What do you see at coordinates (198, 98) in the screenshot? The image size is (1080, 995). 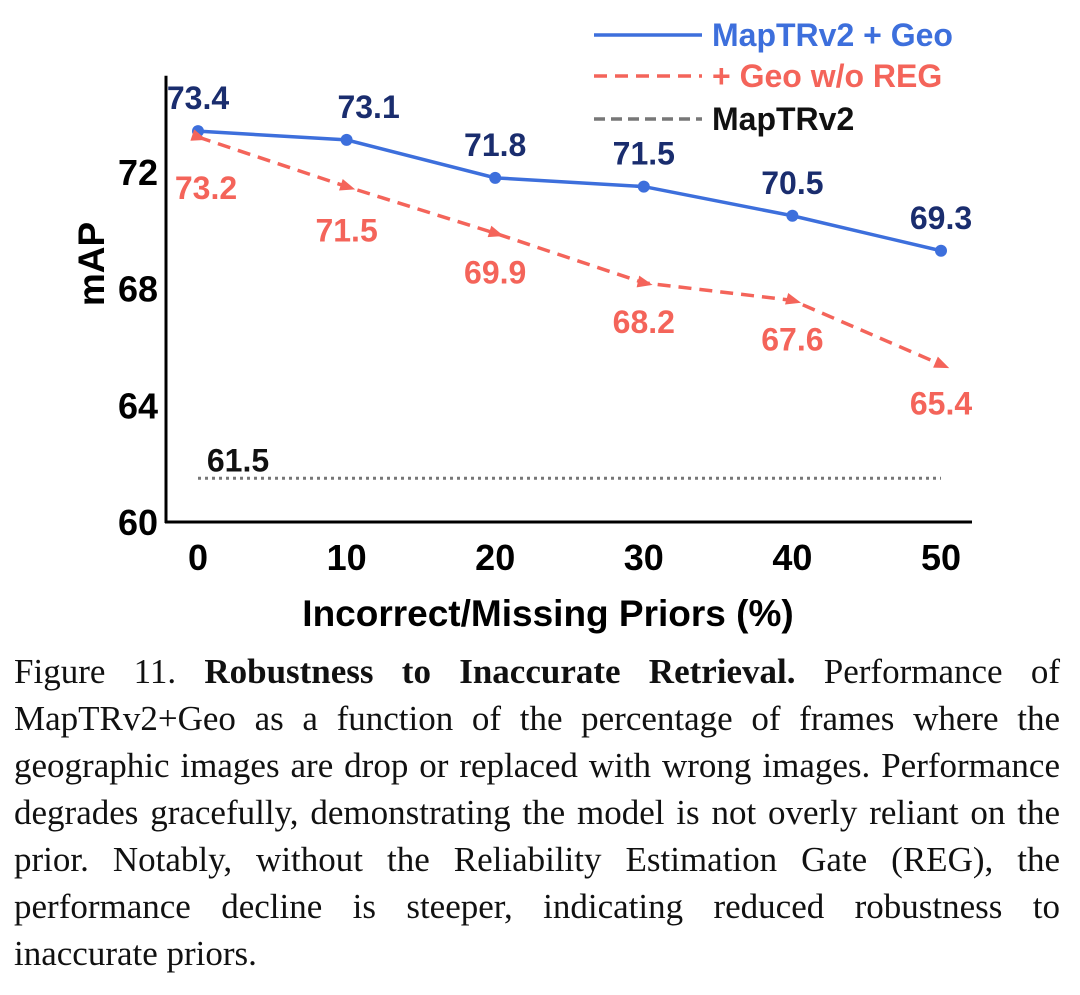 I see `data-label: 73.4` at bounding box center [198, 98].